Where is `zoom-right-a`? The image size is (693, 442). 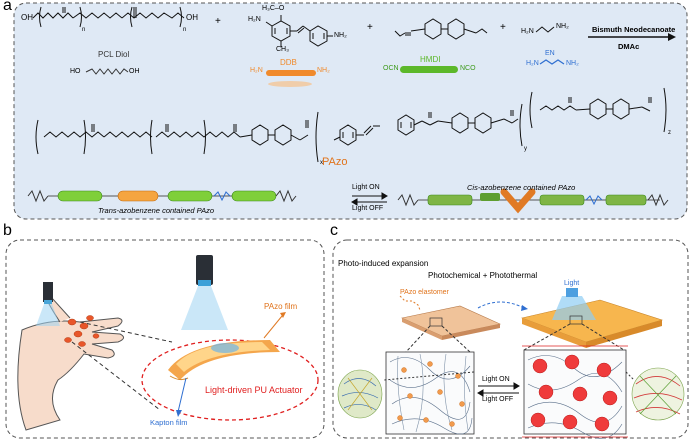
zoom-right-a is located at coordinates (547, 337).